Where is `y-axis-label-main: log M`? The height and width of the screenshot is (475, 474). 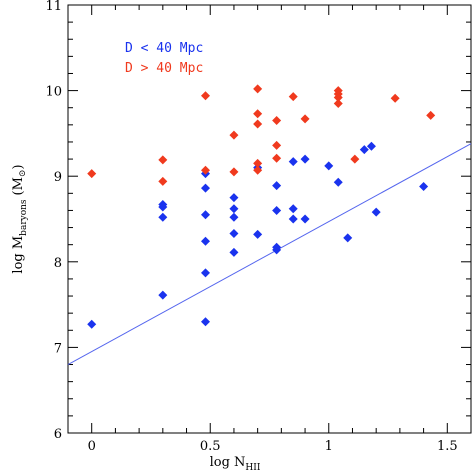 y-axis-label-main: log M is located at coordinates (18, 255).